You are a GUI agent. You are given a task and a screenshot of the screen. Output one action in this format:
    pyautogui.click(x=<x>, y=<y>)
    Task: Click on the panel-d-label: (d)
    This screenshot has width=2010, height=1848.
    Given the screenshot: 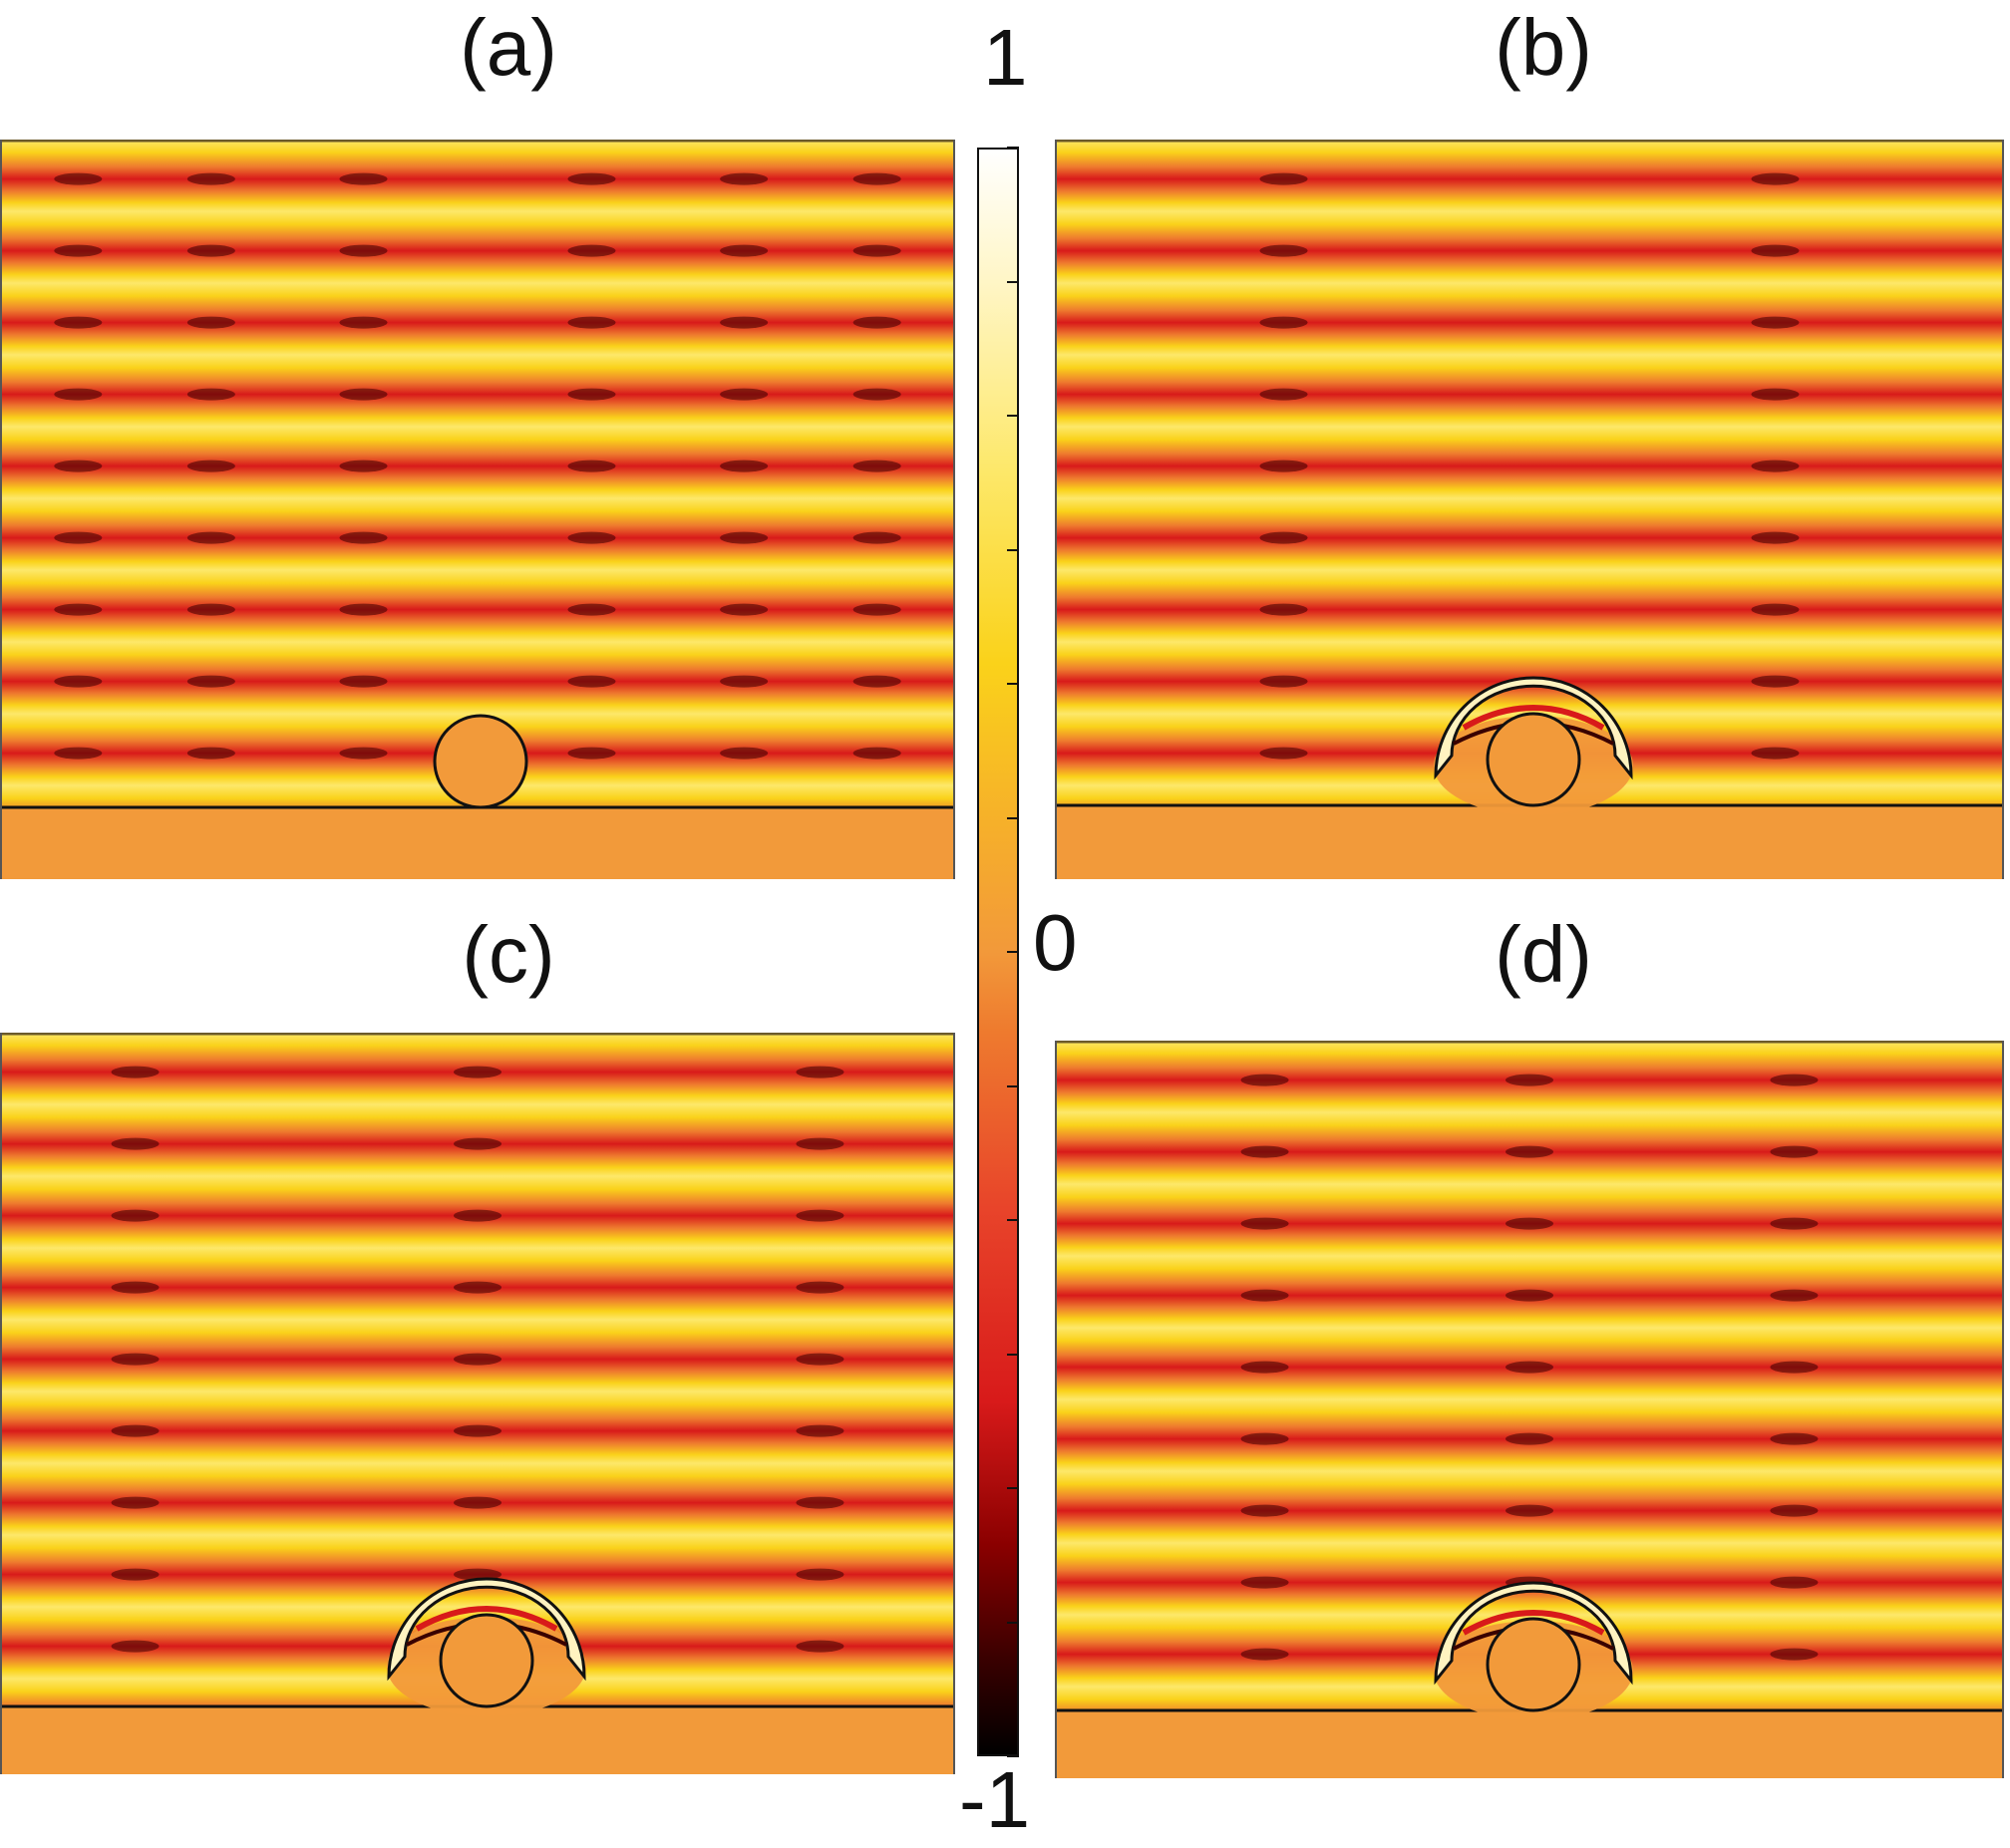 What is the action you would take?
    pyautogui.click(x=1543, y=954)
    